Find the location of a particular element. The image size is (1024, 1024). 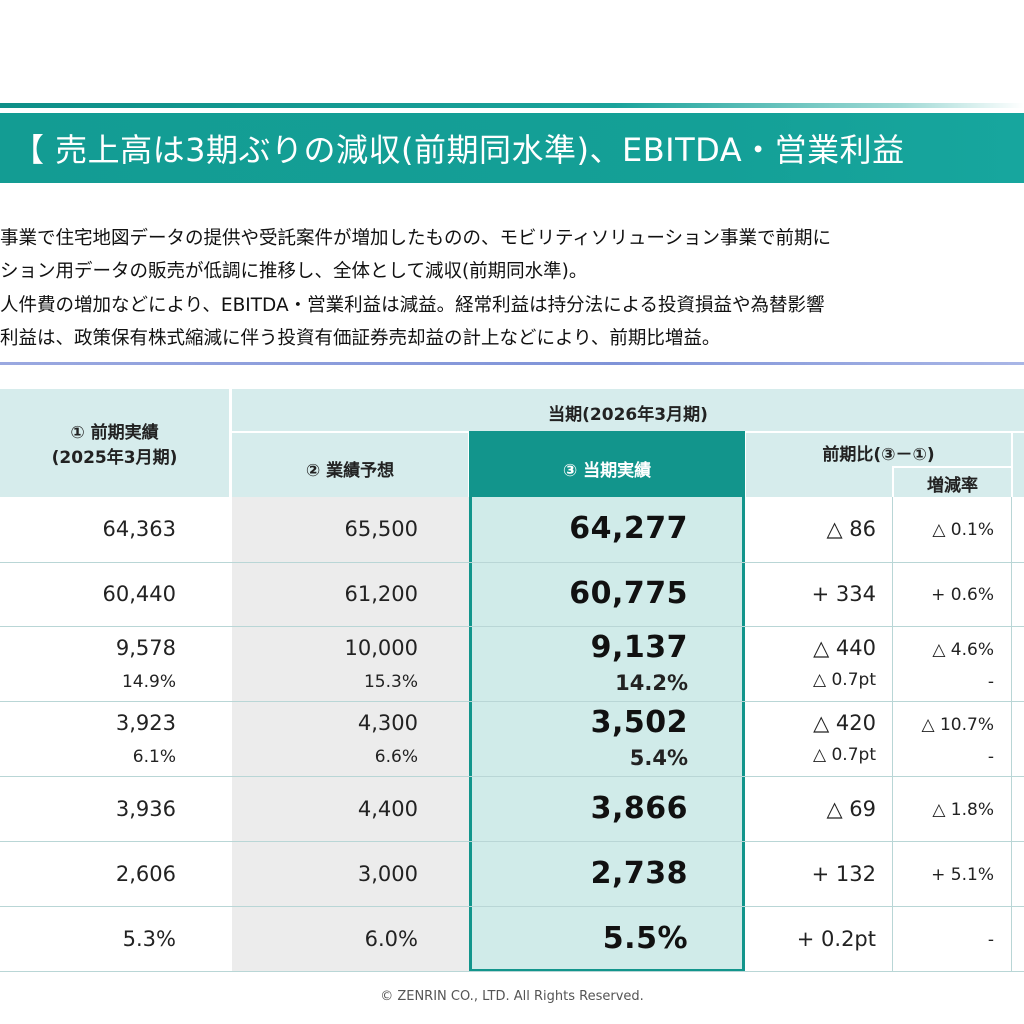

cell-forecast: 61,200 is located at coordinates (381, 594).